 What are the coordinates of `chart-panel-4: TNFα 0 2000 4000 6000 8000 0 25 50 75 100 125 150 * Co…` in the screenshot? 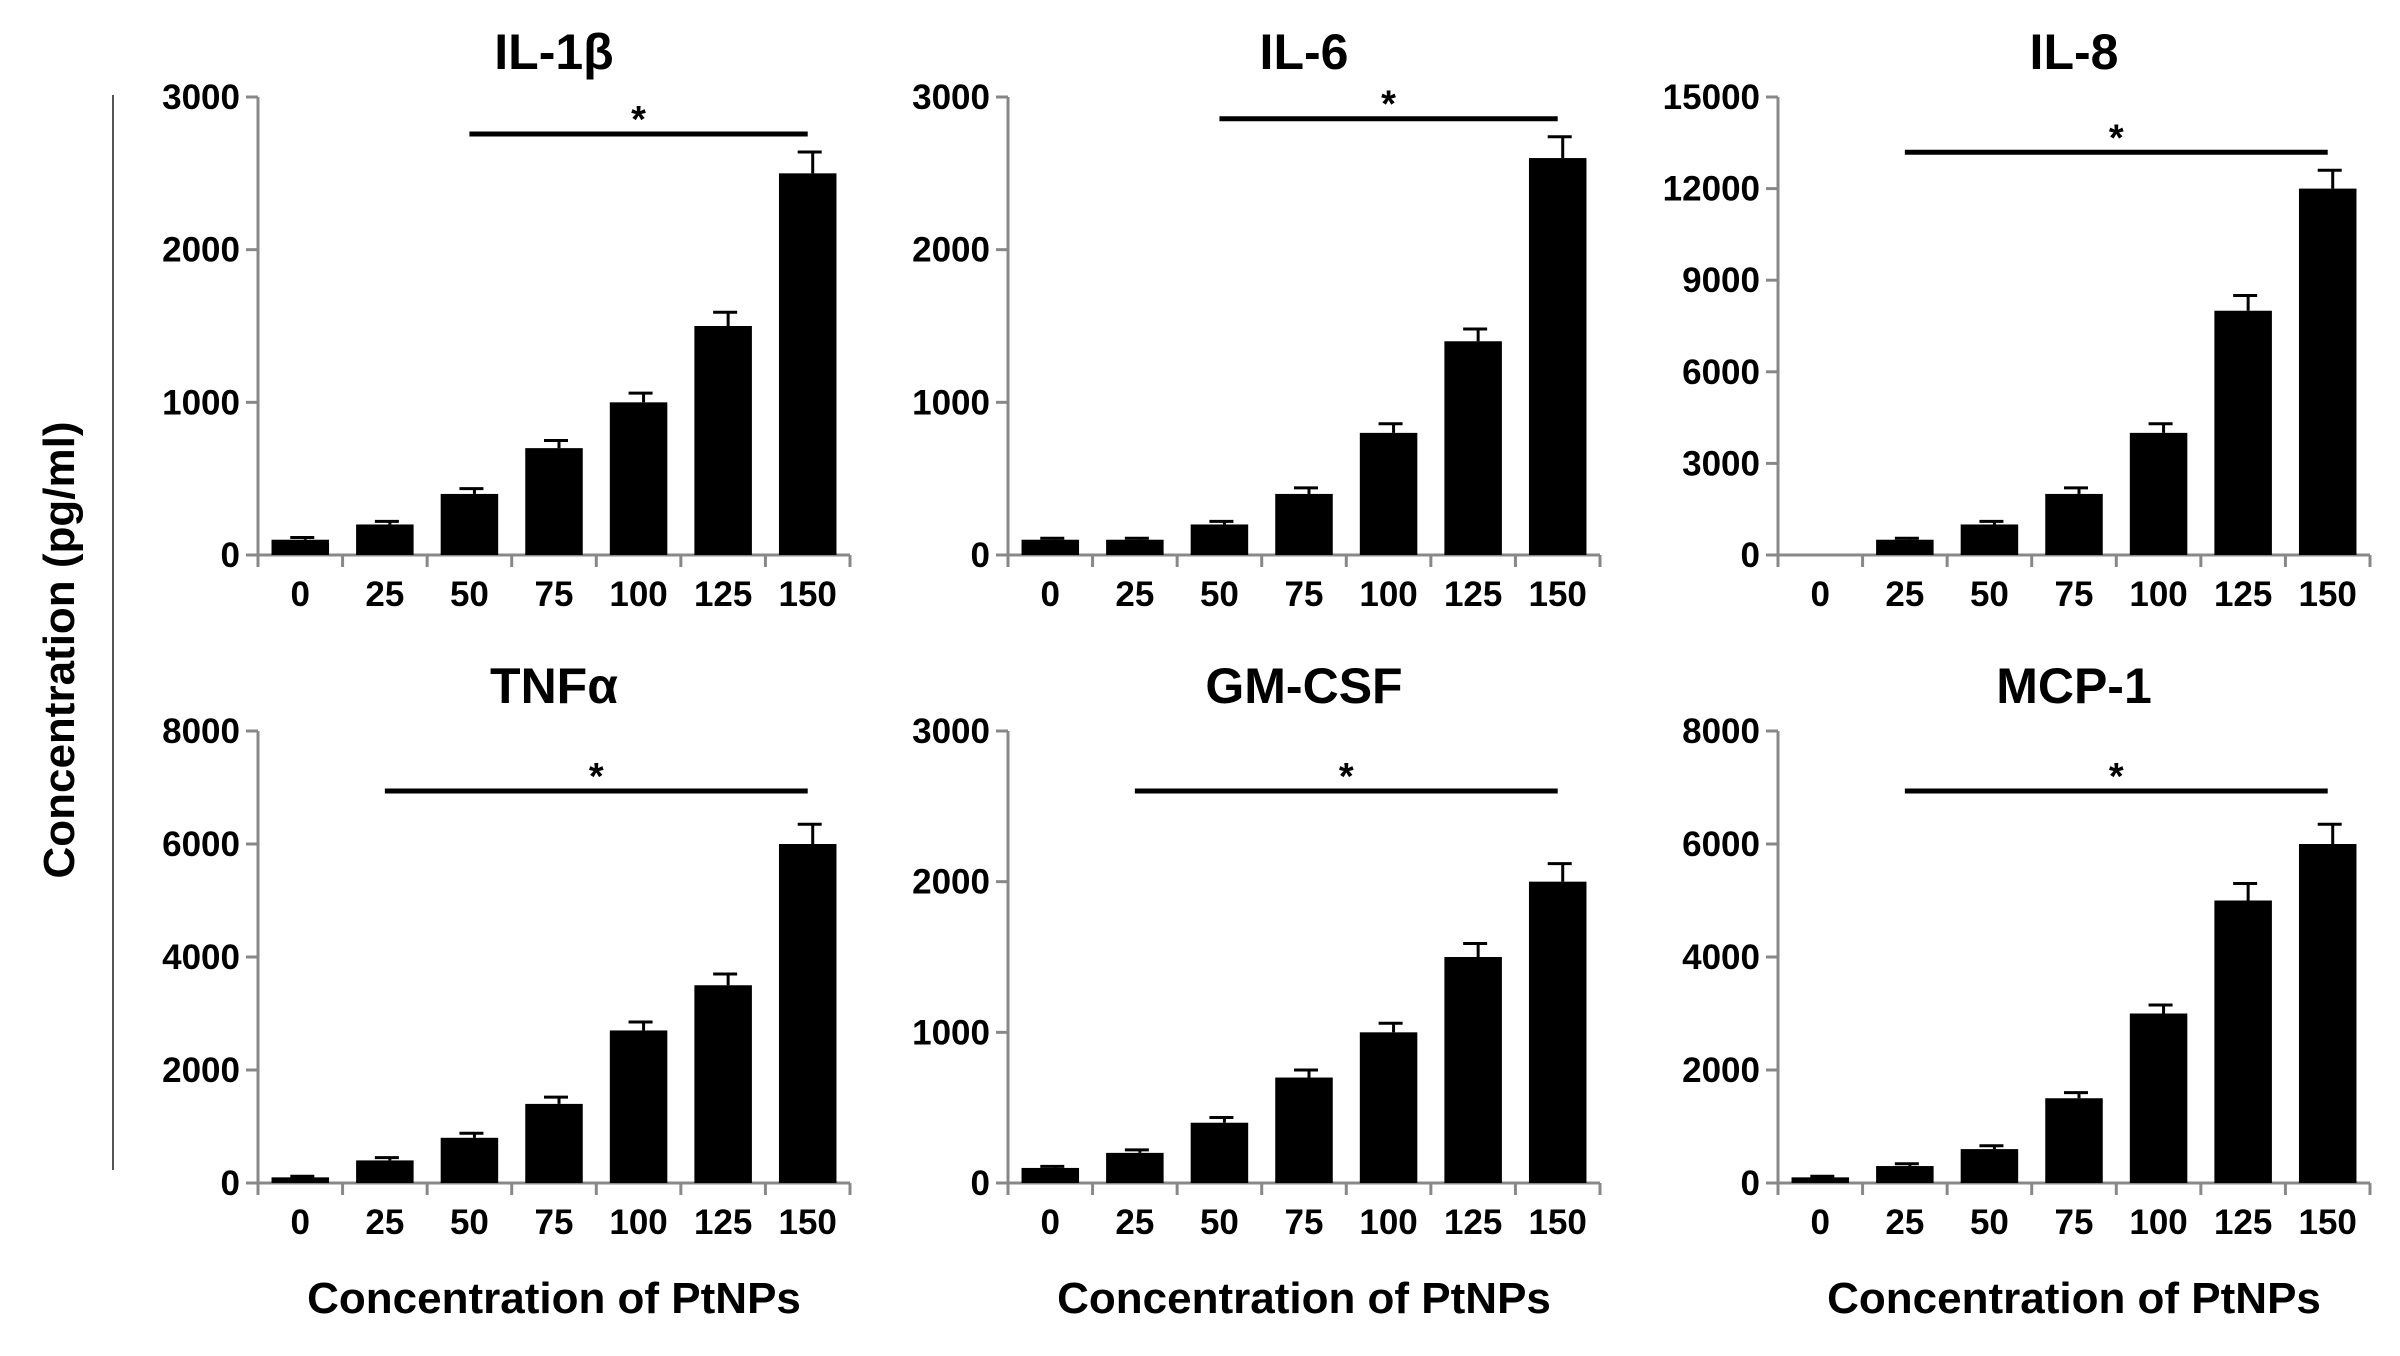 It's located at (507, 990).